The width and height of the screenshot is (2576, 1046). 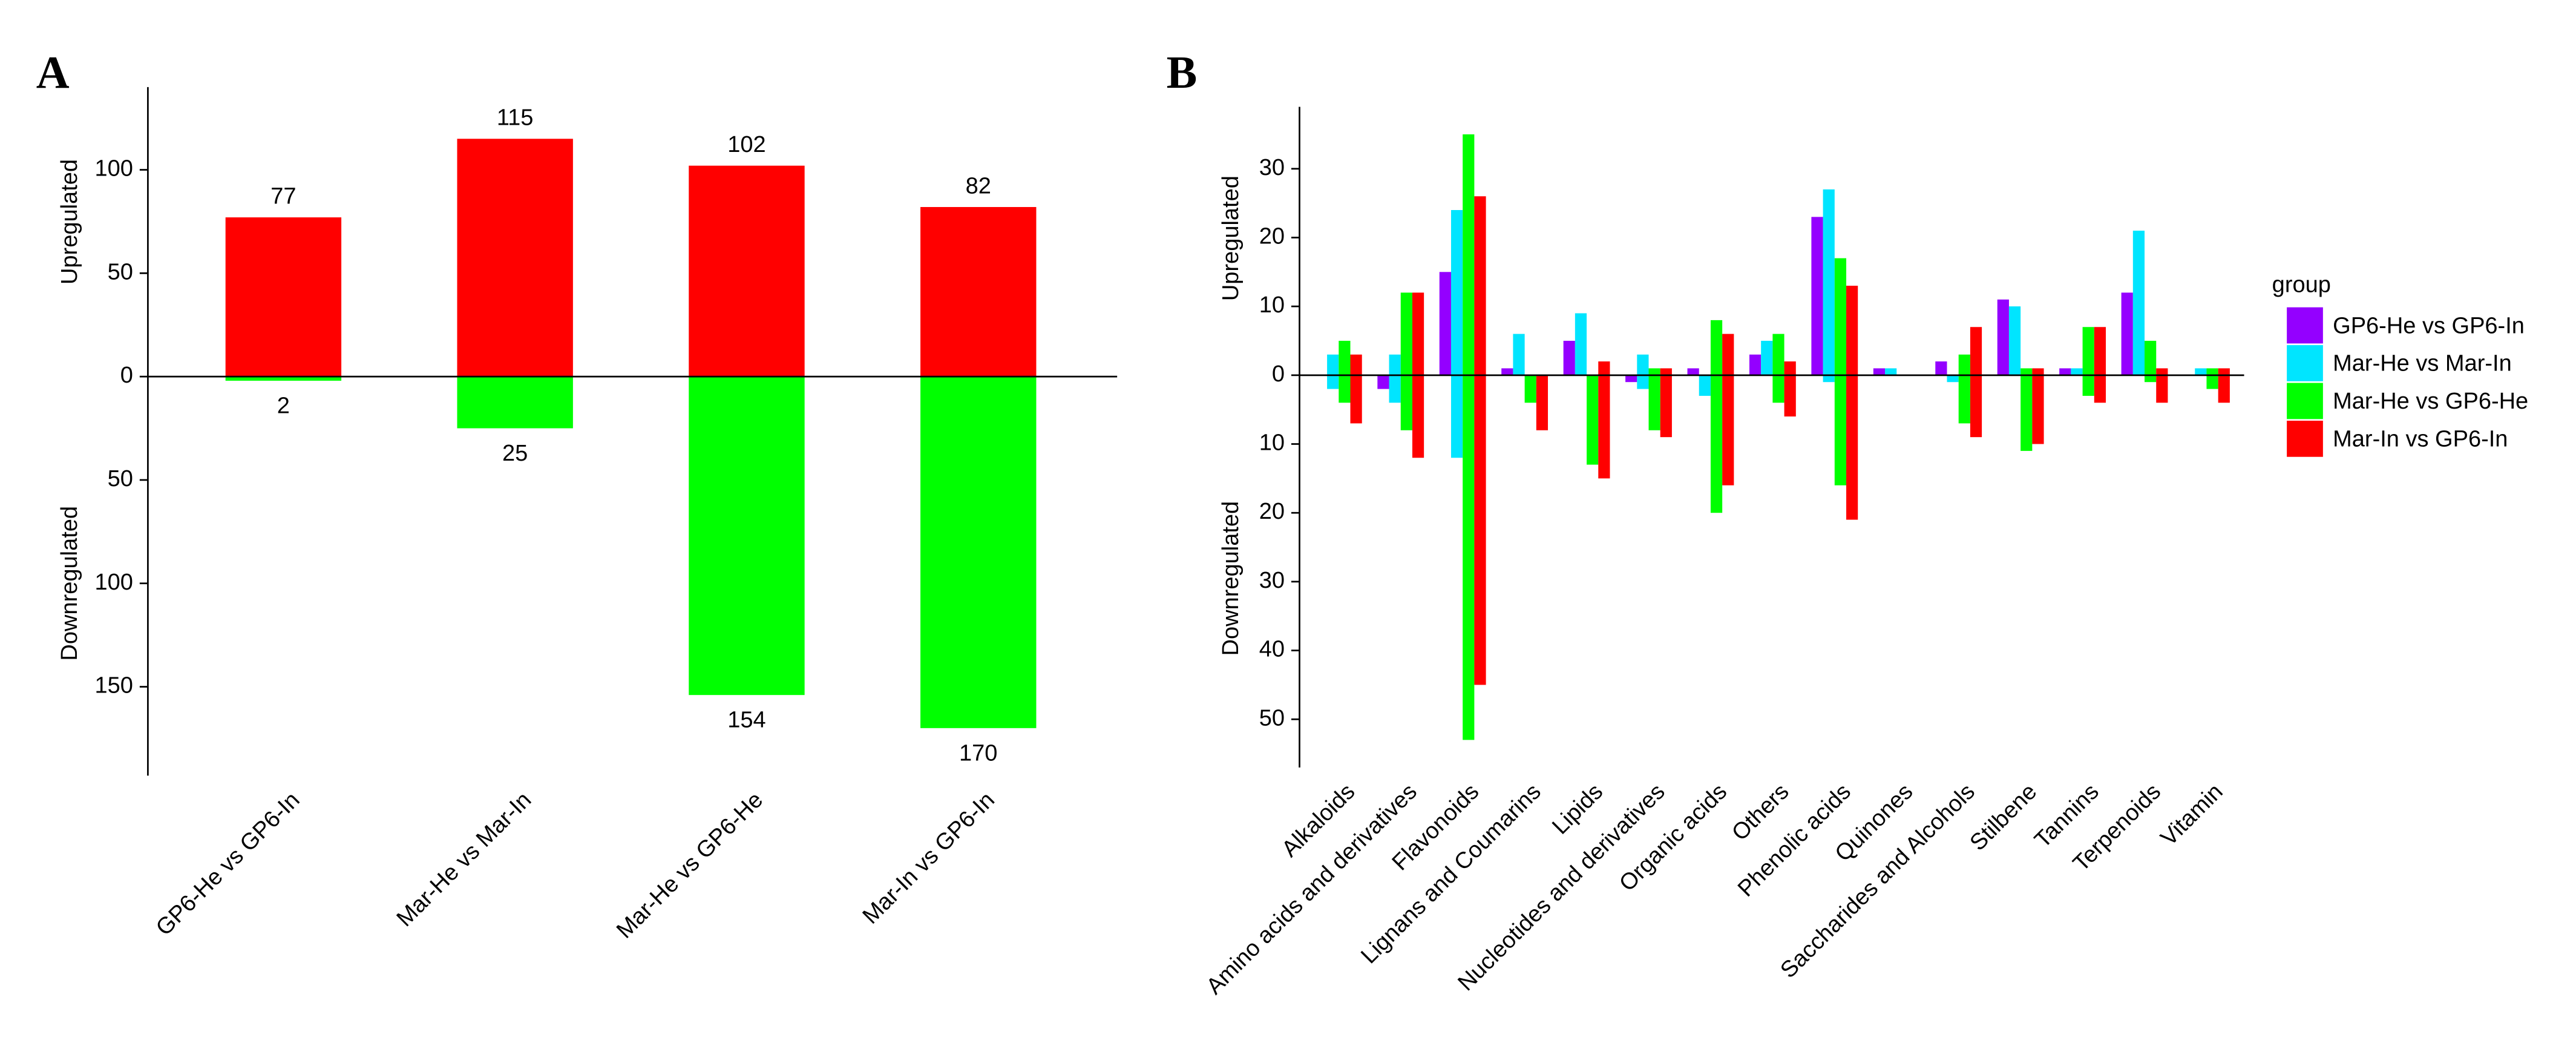 What do you see at coordinates (2429, 325) in the screenshot?
I see `legend-label: GP6-He vs GP6-In` at bounding box center [2429, 325].